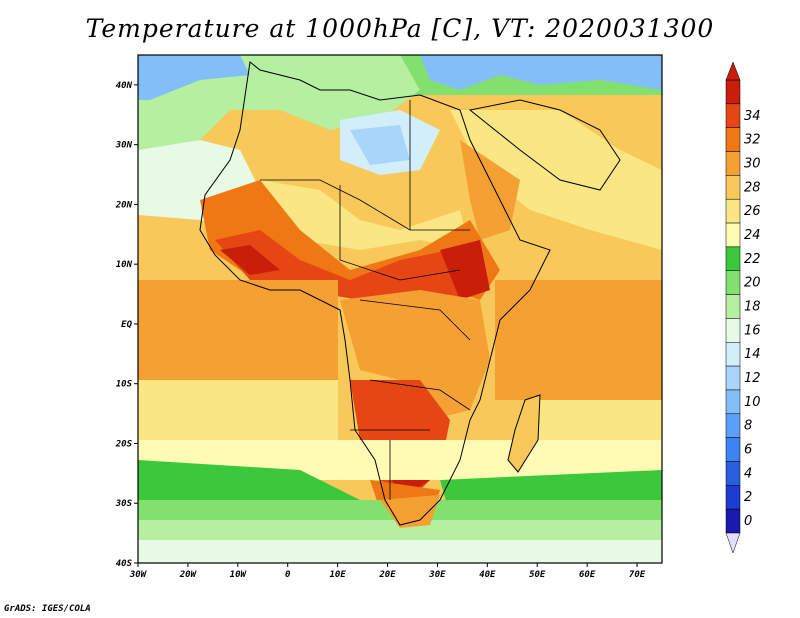 This screenshot has width=800, height=618. What do you see at coordinates (748, 521) in the screenshot?
I see `colorbar-label: 0` at bounding box center [748, 521].